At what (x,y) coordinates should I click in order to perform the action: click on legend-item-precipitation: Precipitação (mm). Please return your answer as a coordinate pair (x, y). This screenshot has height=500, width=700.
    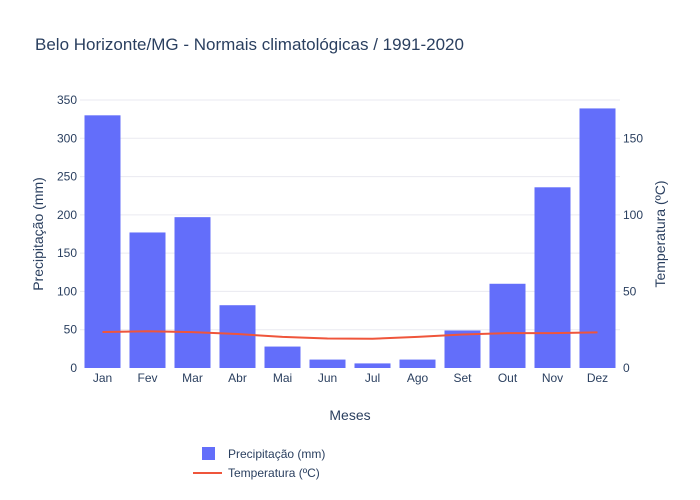
    Looking at the image, I should click on (263, 454).